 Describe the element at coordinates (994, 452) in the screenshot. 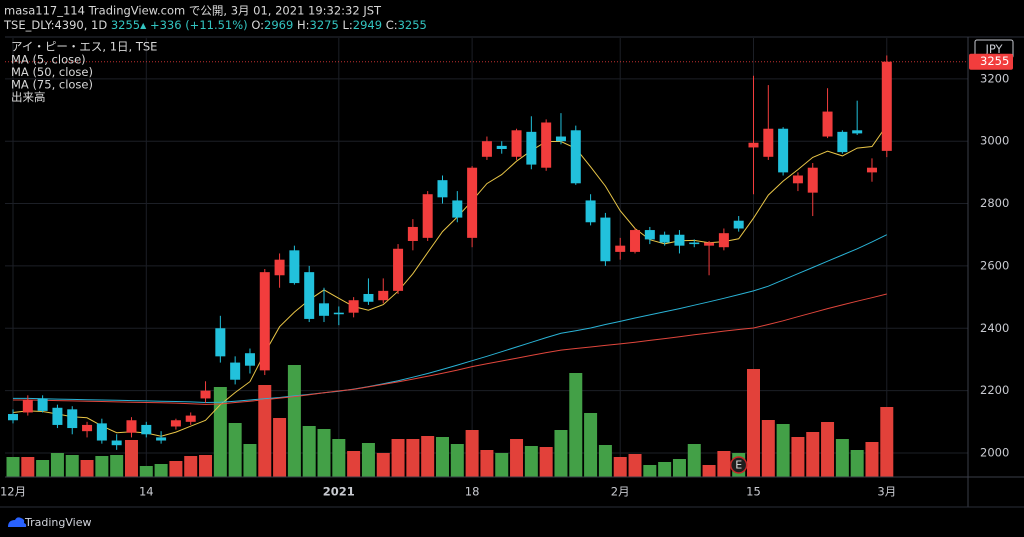

I see `y-tick-label: 2000` at that location.